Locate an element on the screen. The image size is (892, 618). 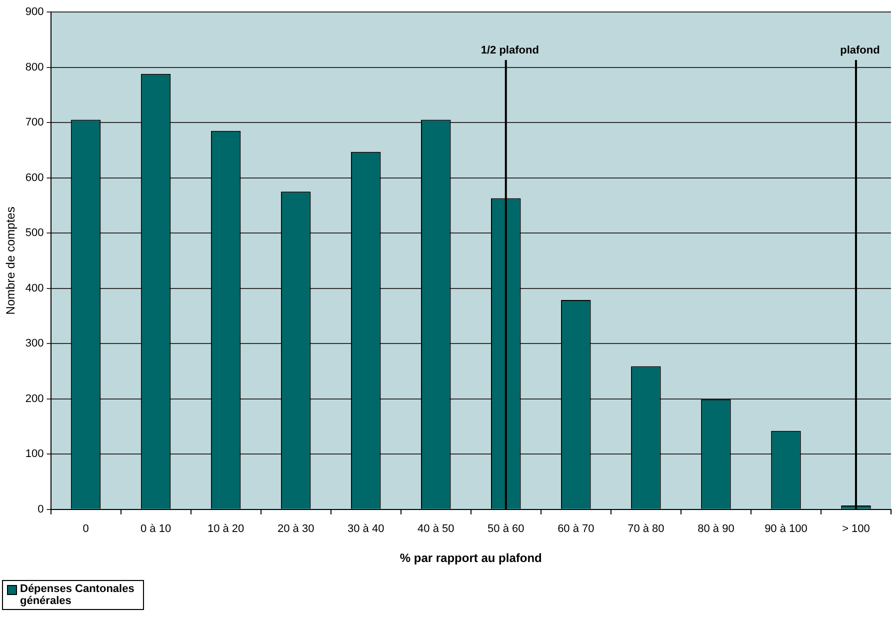
x-tick-label: 50 à 60 is located at coordinates (506, 529).